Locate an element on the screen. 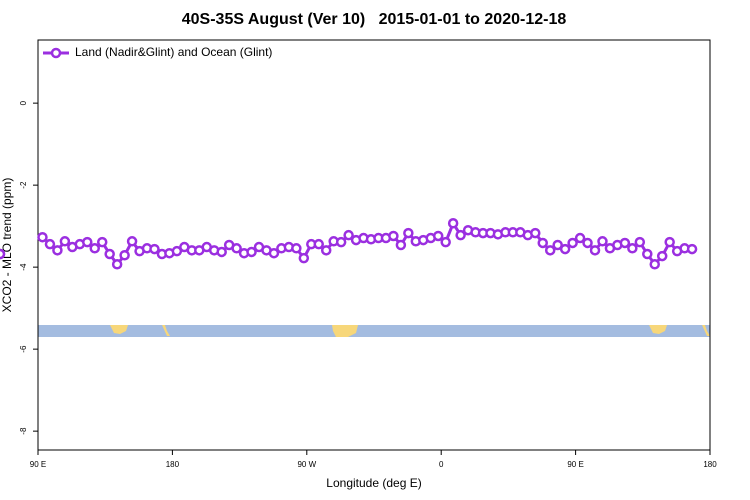 This screenshot has width=750, height=500. legend-marker is located at coordinates (56, 53).